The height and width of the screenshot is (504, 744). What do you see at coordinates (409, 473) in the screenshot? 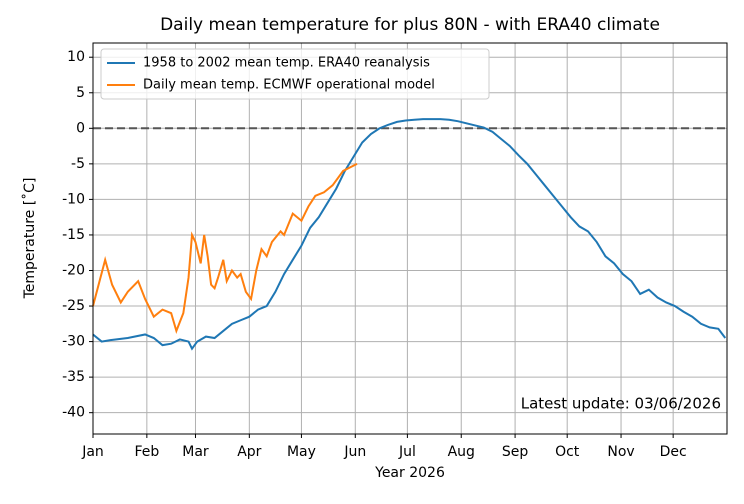
I see `x-axis-label: Year 2026` at bounding box center [409, 473].